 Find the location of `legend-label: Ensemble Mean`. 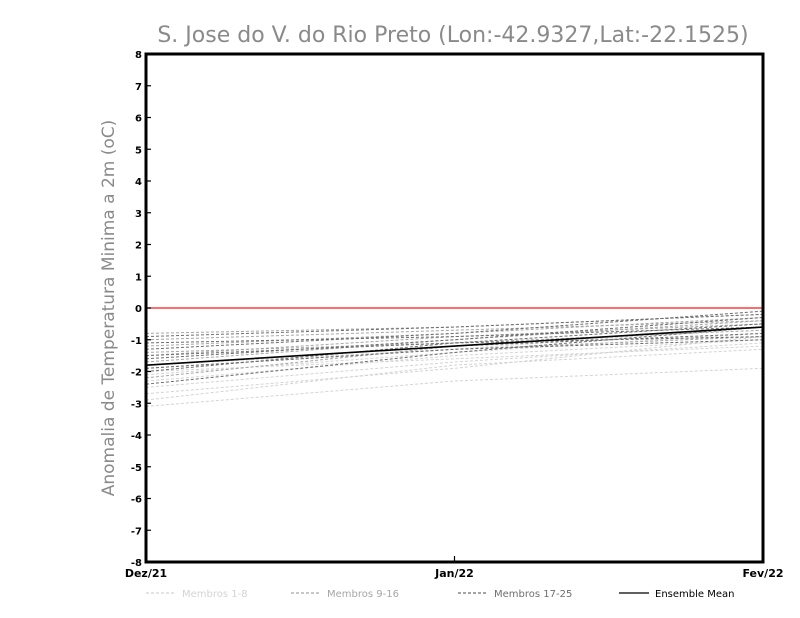

legend-label: Ensemble Mean is located at coordinates (694, 594).